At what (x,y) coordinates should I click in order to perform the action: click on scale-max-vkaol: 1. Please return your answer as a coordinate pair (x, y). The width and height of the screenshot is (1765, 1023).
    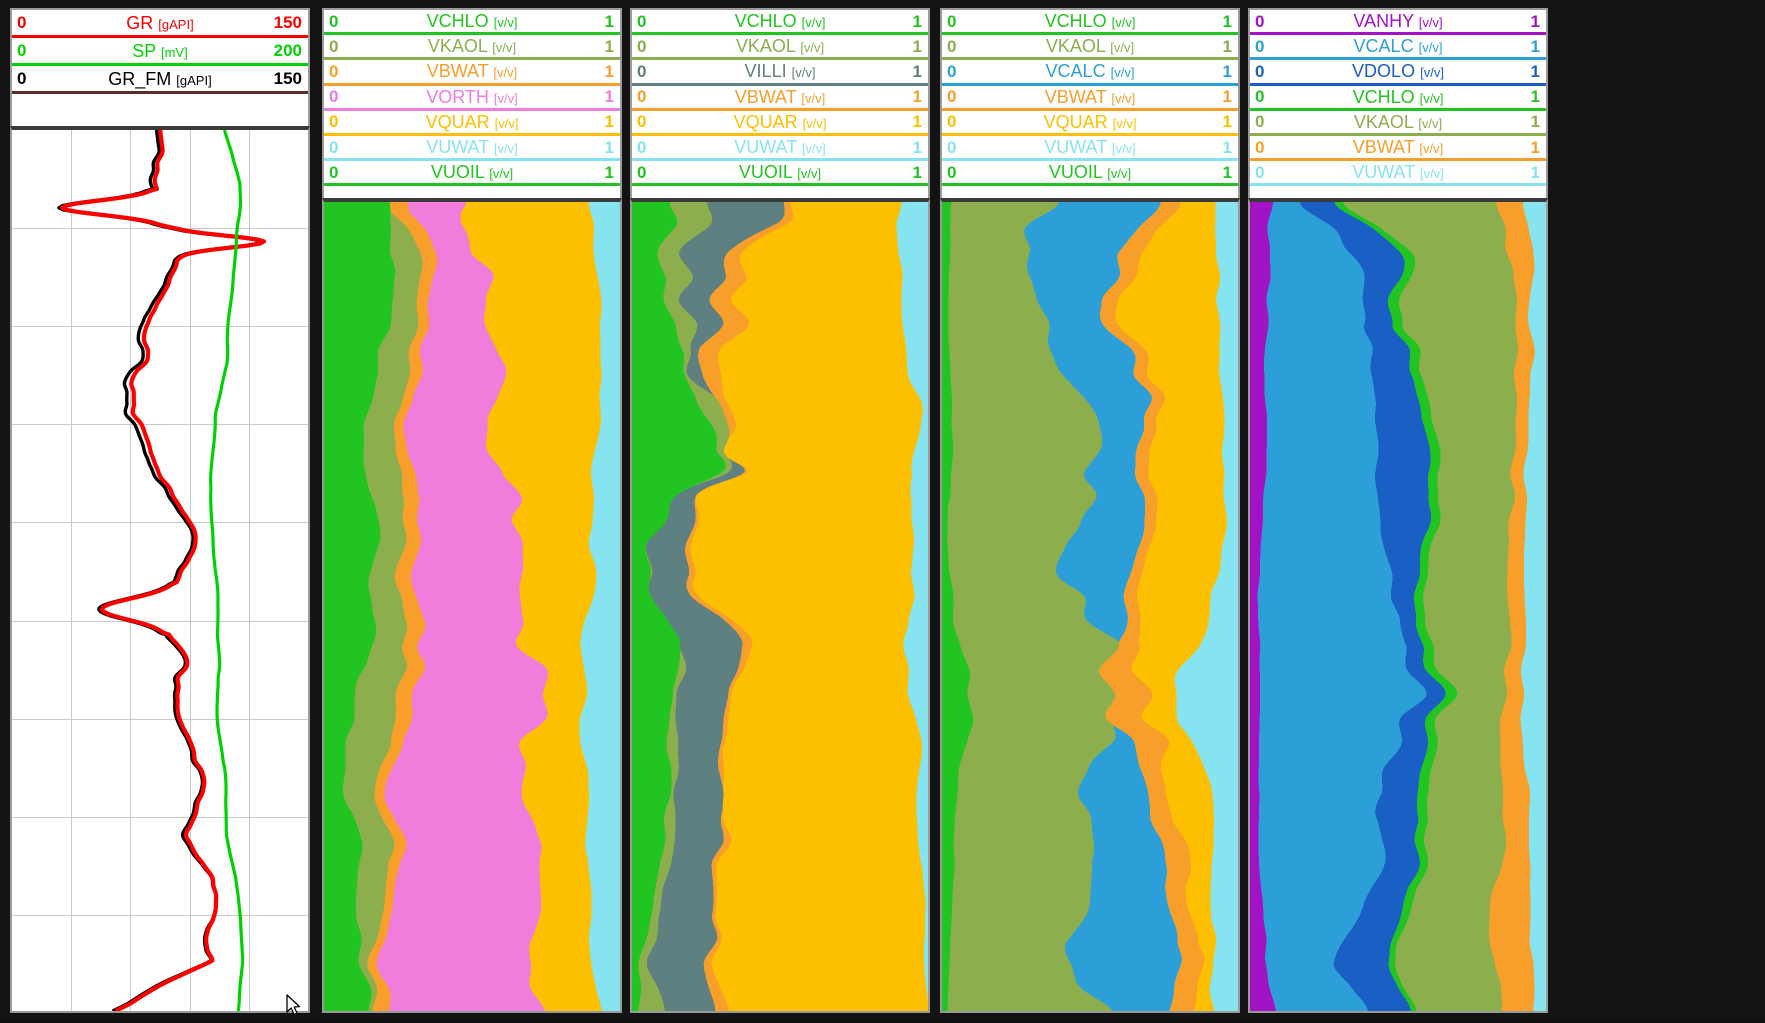
    Looking at the image, I should click on (609, 46).